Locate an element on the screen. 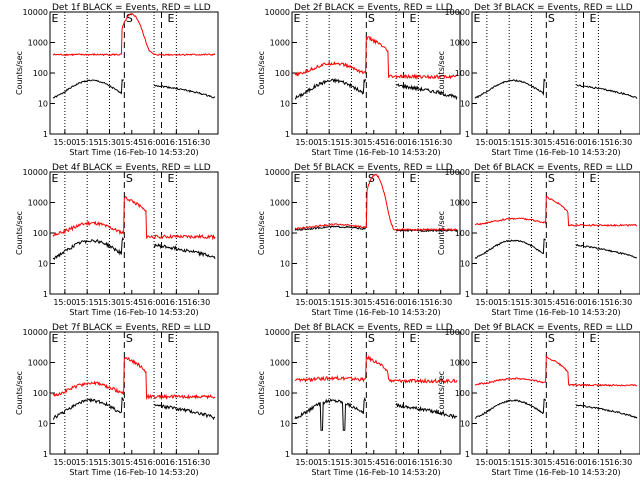 The height and width of the screenshot is (480, 640). panel-title: Det 6f BLACK = Events, RED = LLD is located at coordinates (553, 168).